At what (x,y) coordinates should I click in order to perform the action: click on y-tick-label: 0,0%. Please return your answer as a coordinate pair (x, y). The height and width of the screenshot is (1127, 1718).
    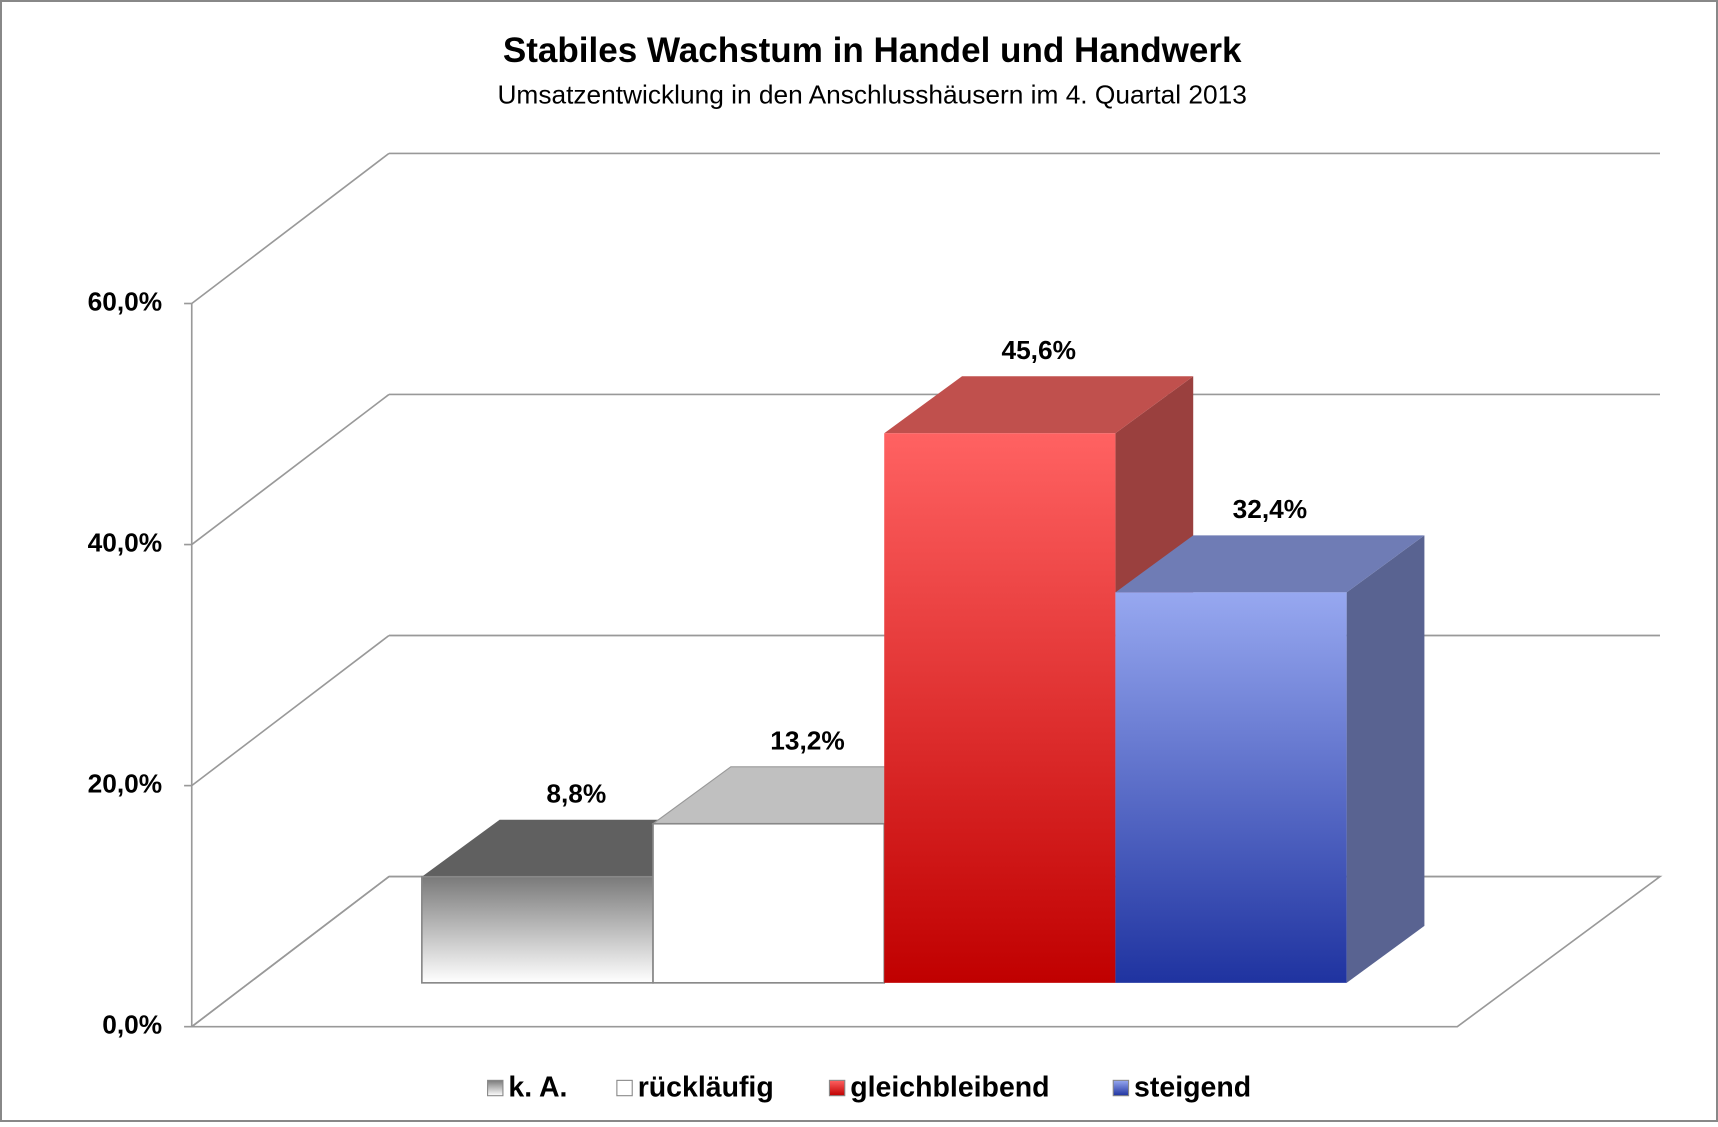
    Looking at the image, I should click on (132, 1025).